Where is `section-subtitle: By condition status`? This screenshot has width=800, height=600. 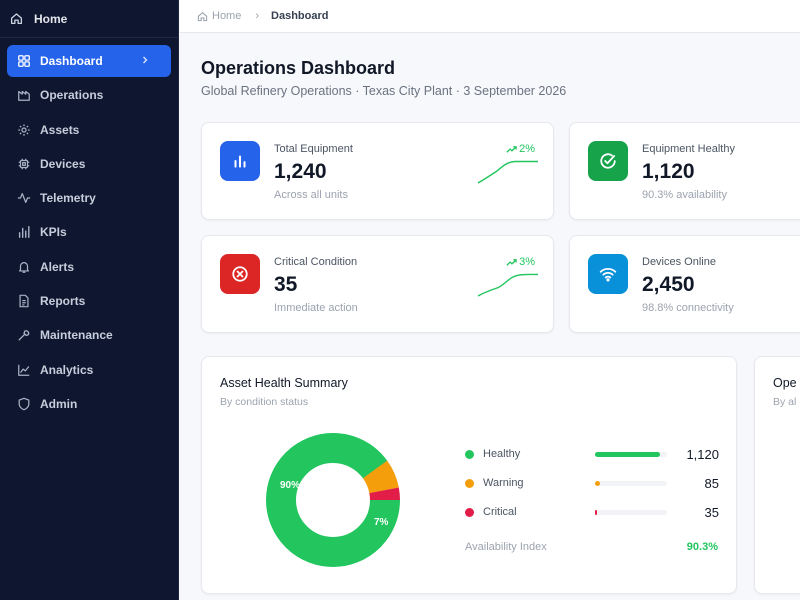 section-subtitle: By condition status is located at coordinates (264, 402).